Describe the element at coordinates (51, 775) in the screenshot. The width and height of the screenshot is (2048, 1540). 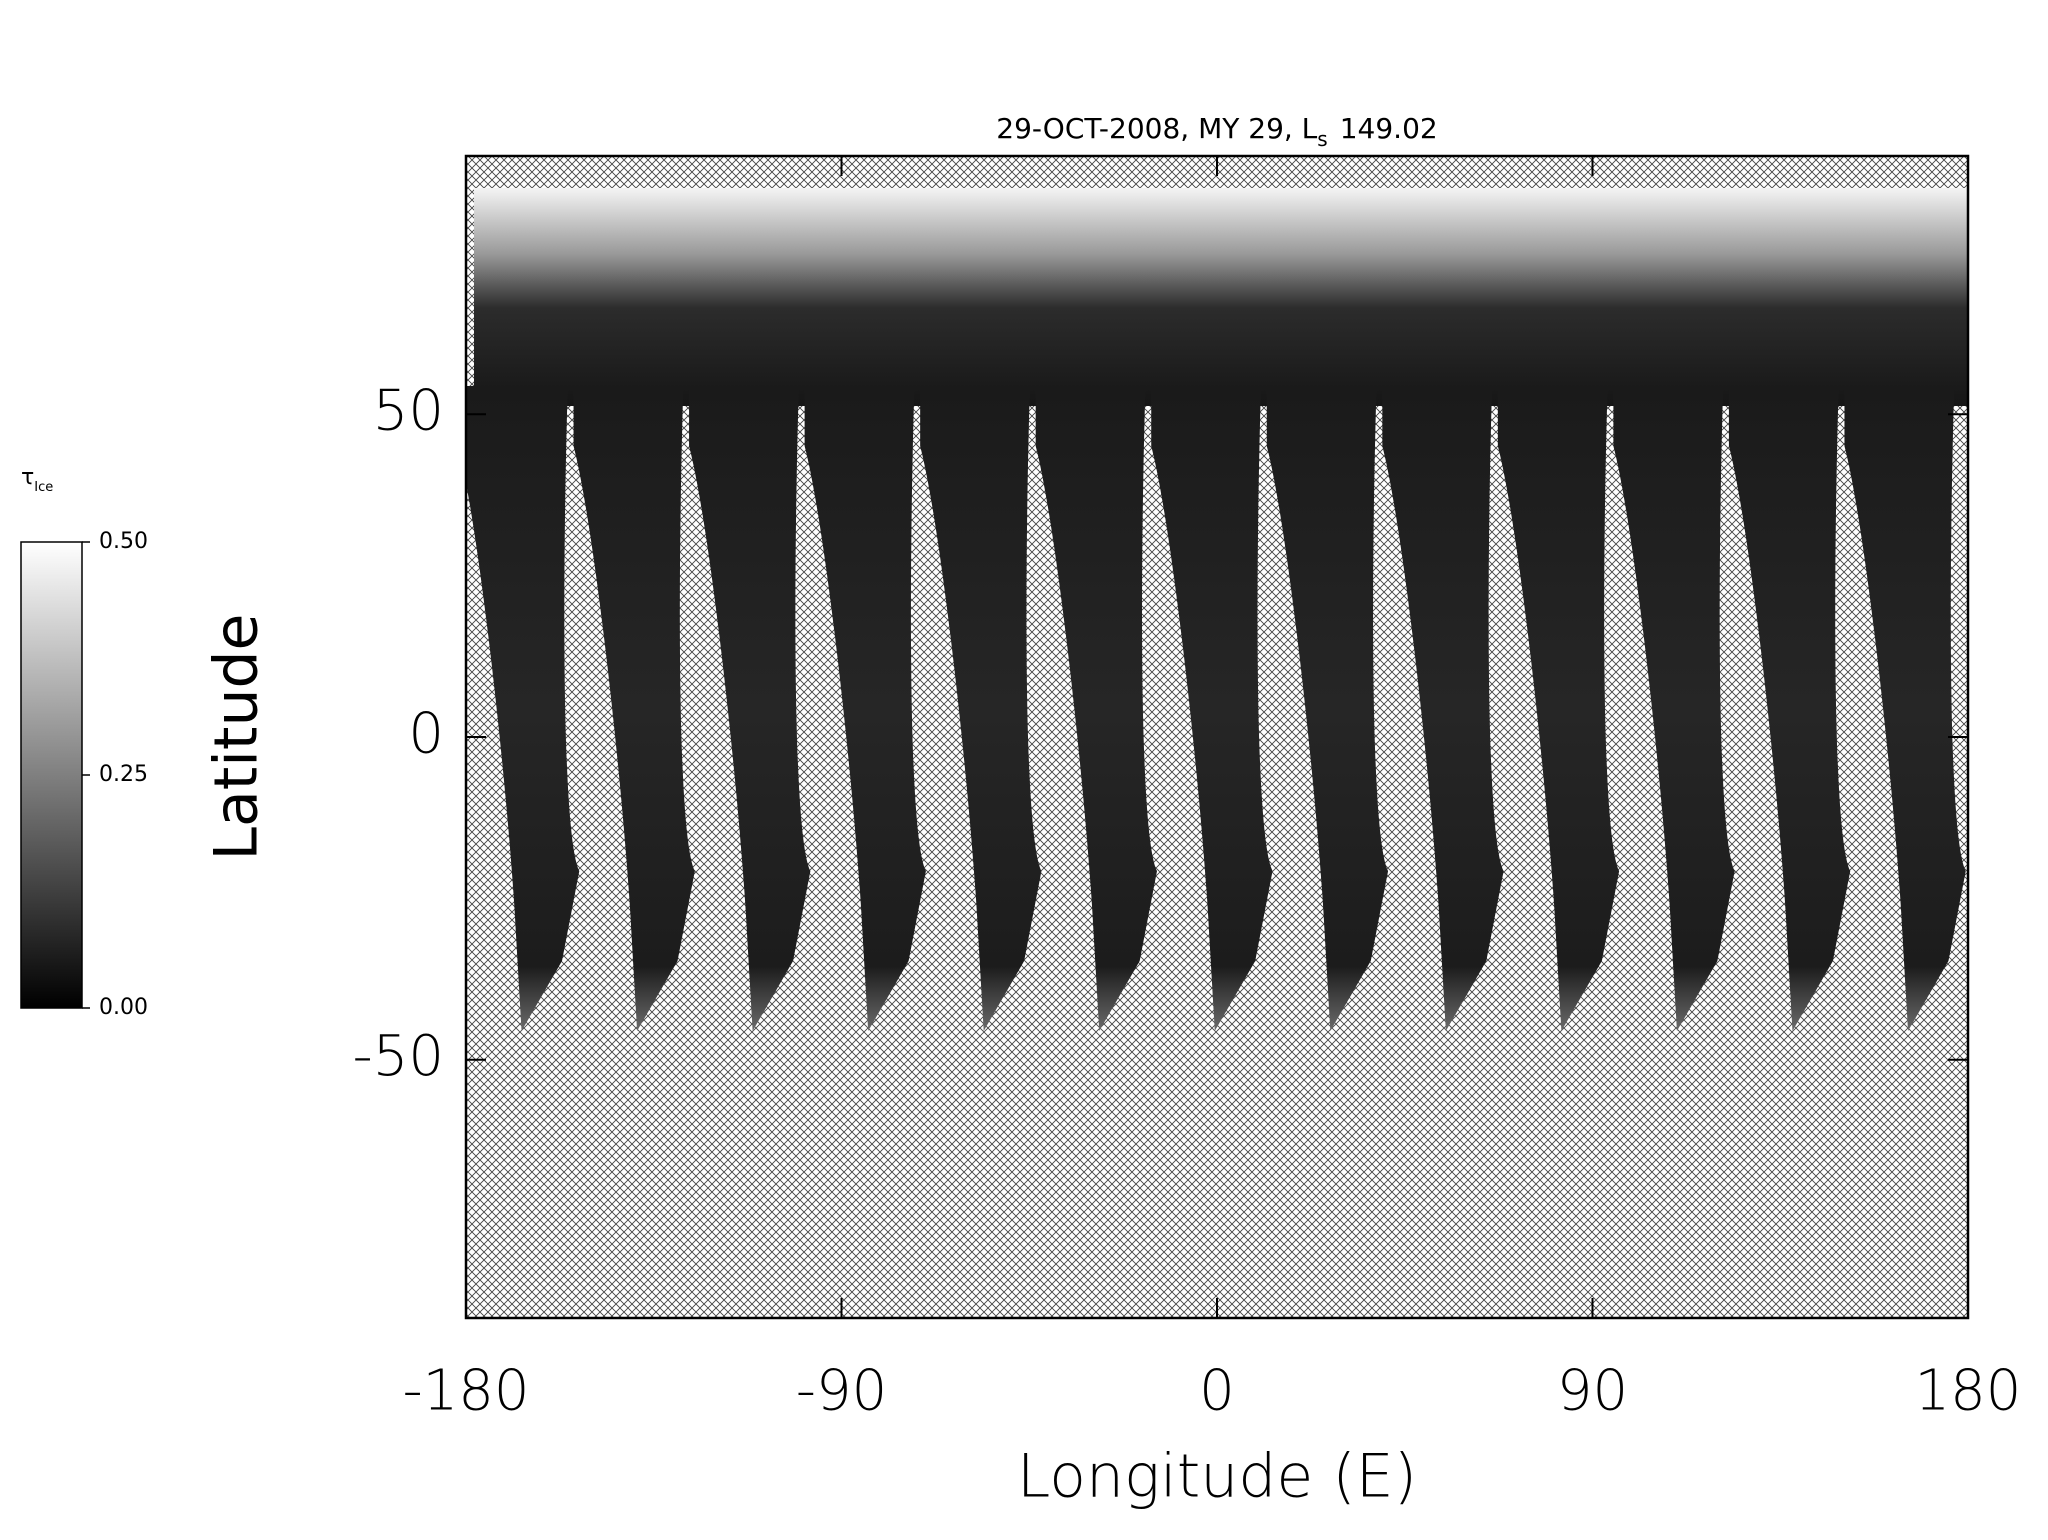
I see `colorbar` at that location.